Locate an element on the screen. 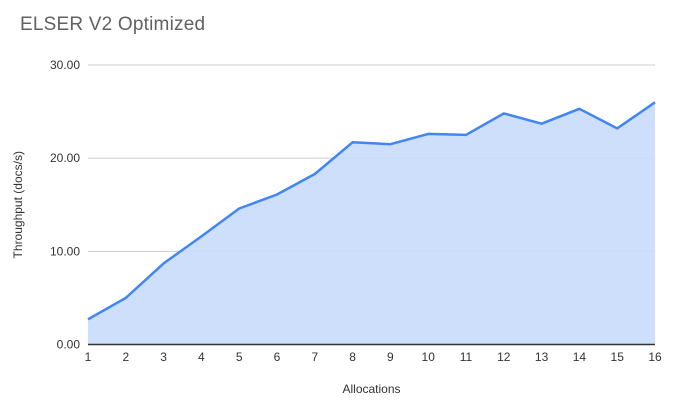 The width and height of the screenshot is (677, 419). x-tick-label: 13 is located at coordinates (542, 357).